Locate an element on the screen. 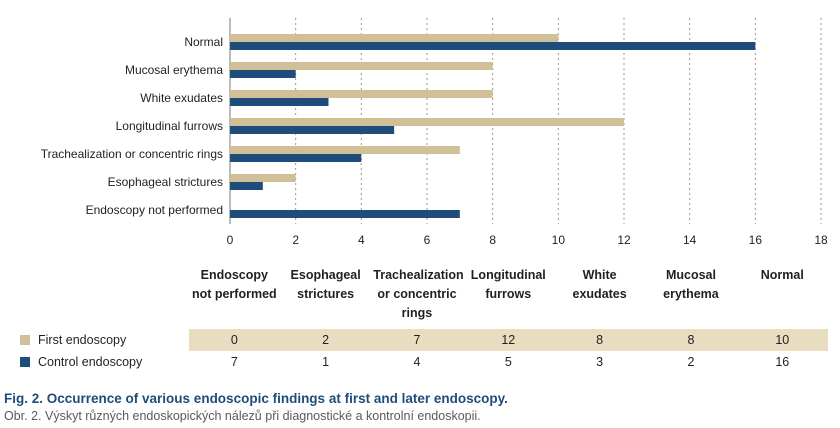  column-header: Esophageal strictures is located at coordinates (325, 284).